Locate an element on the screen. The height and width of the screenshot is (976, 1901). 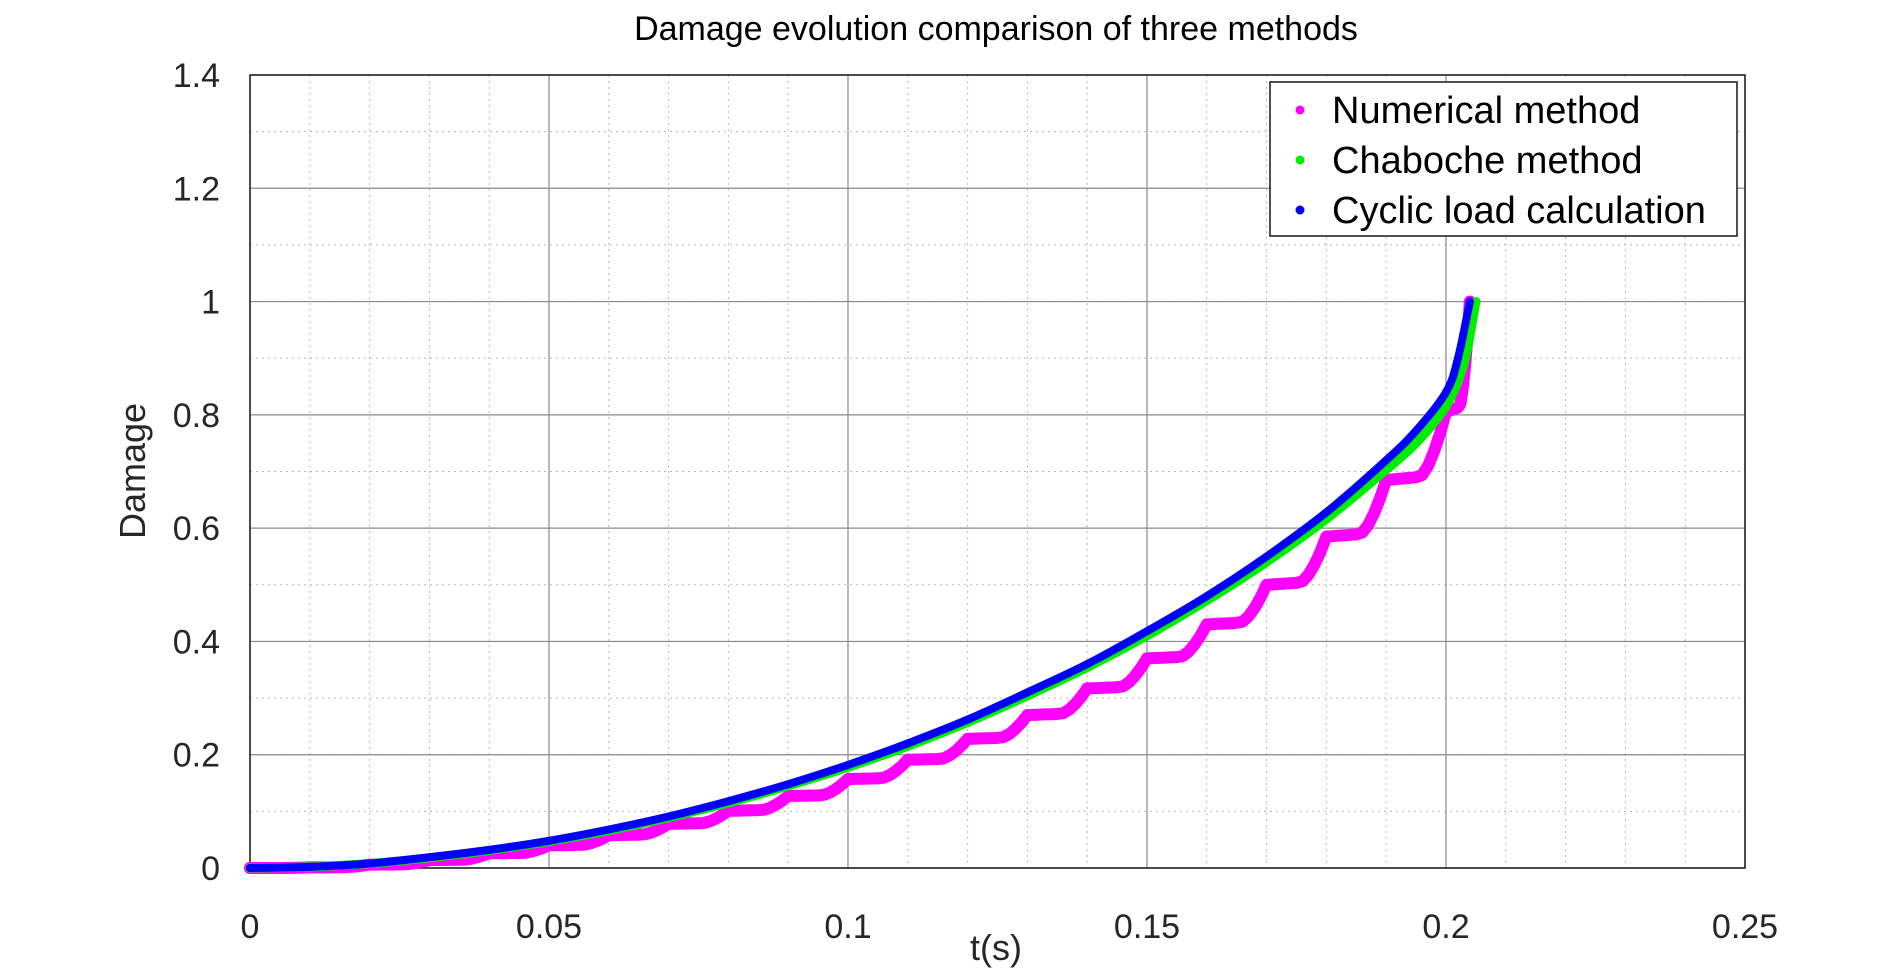
y-tick-label: 0.8 is located at coordinates (196, 416).